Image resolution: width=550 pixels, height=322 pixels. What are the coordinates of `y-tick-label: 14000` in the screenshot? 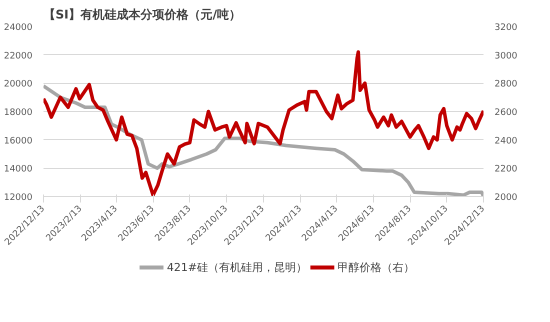 It's located at (18, 169).